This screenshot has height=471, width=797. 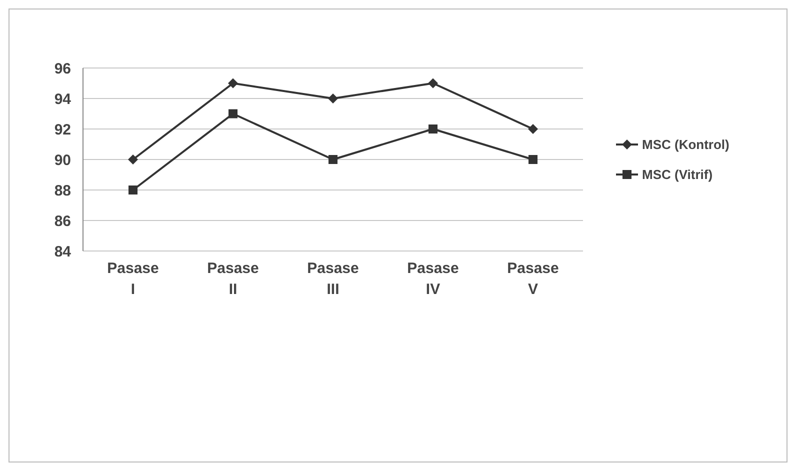 I want to click on y-tick-label: 94, so click(x=63, y=99).